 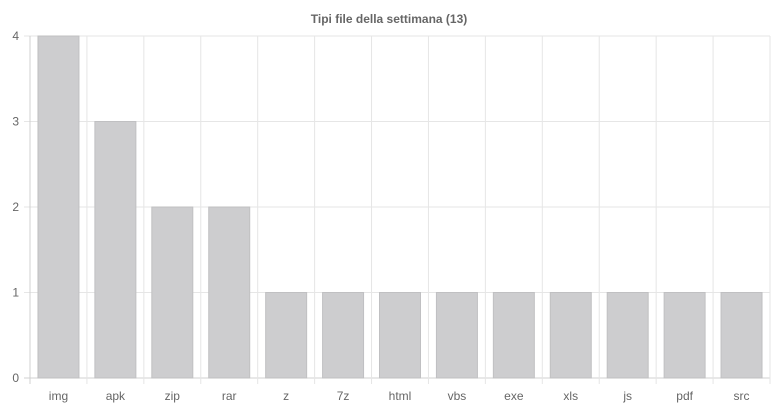 I want to click on x-tick-label: html, so click(x=400, y=396).